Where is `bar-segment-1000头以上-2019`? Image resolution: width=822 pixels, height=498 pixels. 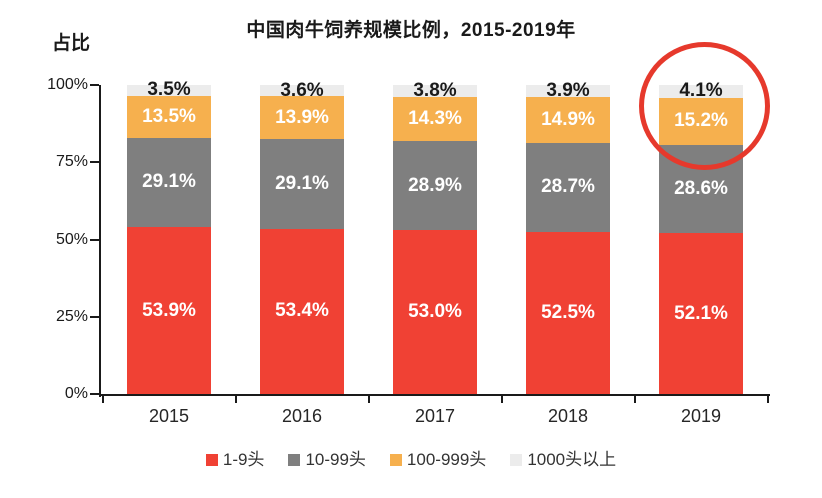
bar-segment-1000头以上-2019 is located at coordinates (701, 91).